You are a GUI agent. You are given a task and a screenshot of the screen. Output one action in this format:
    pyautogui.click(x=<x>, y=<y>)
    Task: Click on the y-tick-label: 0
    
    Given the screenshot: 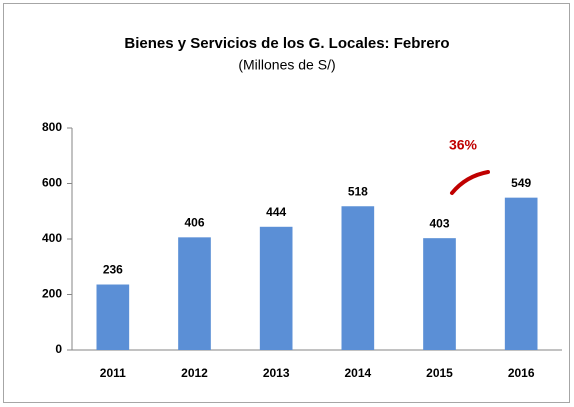 What is the action you would take?
    pyautogui.click(x=58, y=349)
    